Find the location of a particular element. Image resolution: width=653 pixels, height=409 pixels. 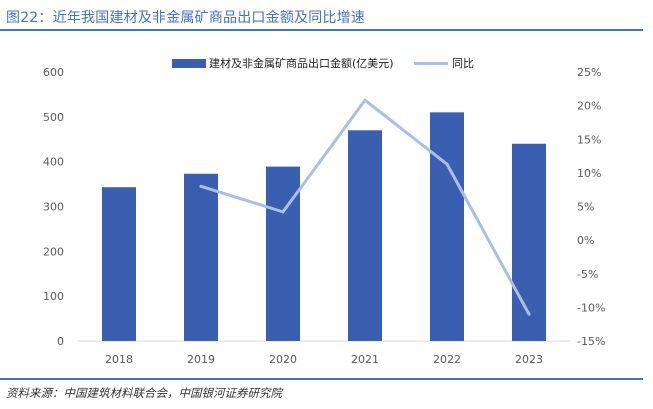

x-axis-tick-label: 2020 is located at coordinates (283, 359).